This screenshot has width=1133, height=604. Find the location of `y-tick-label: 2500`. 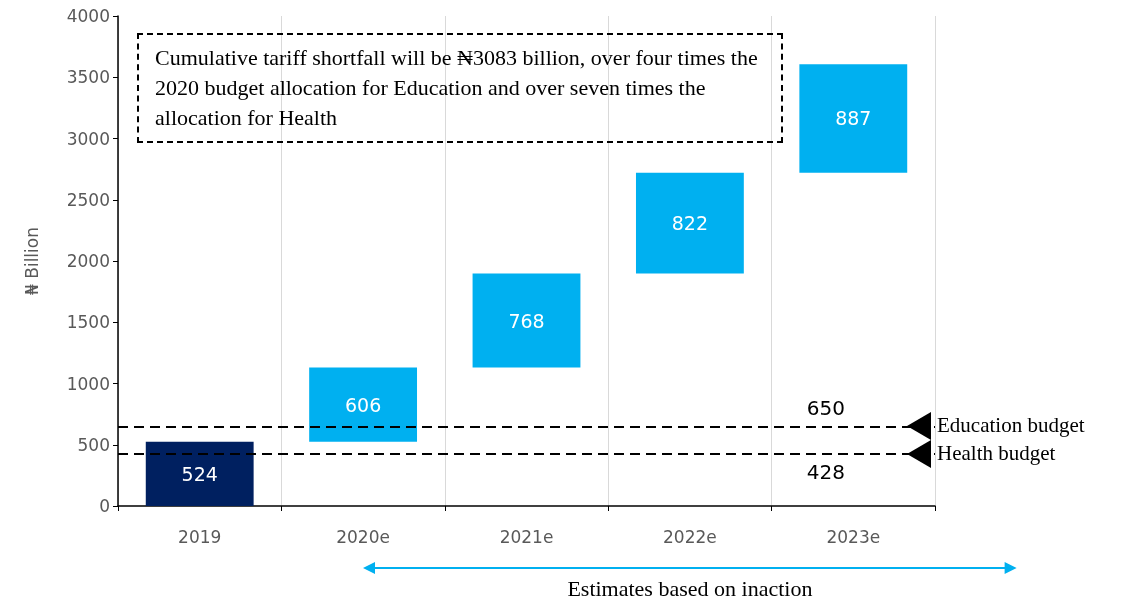

y-tick-label: 2500 is located at coordinates (88, 199).